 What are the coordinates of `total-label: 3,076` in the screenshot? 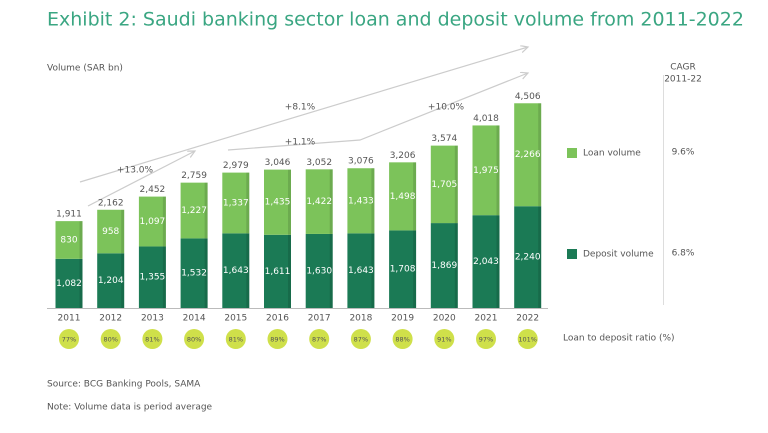 It's located at (361, 162).